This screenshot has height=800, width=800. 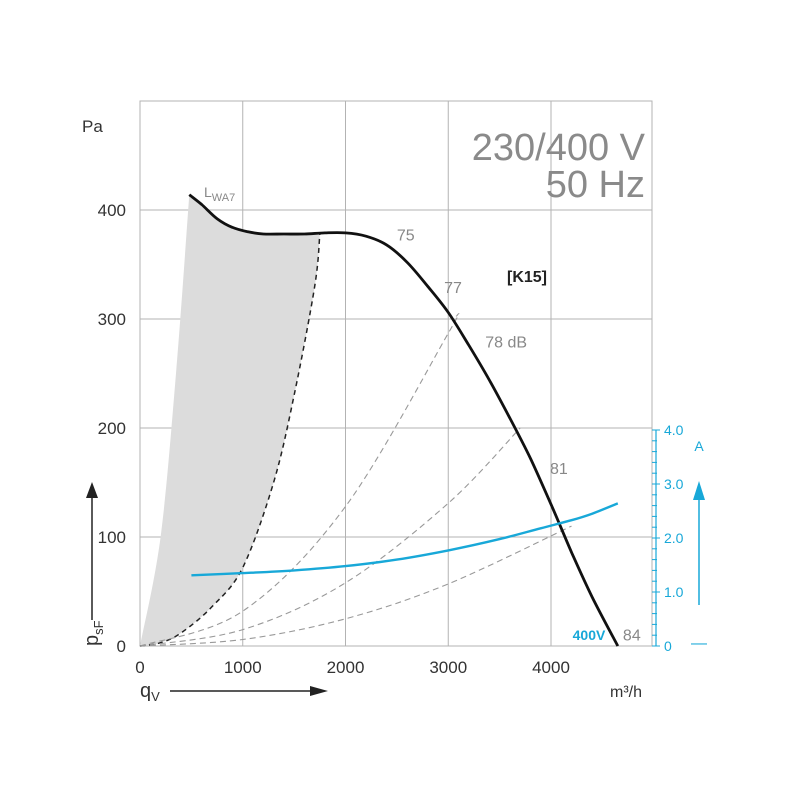 I want to click on y-axis-symbol: psF, so click(x=93, y=633).